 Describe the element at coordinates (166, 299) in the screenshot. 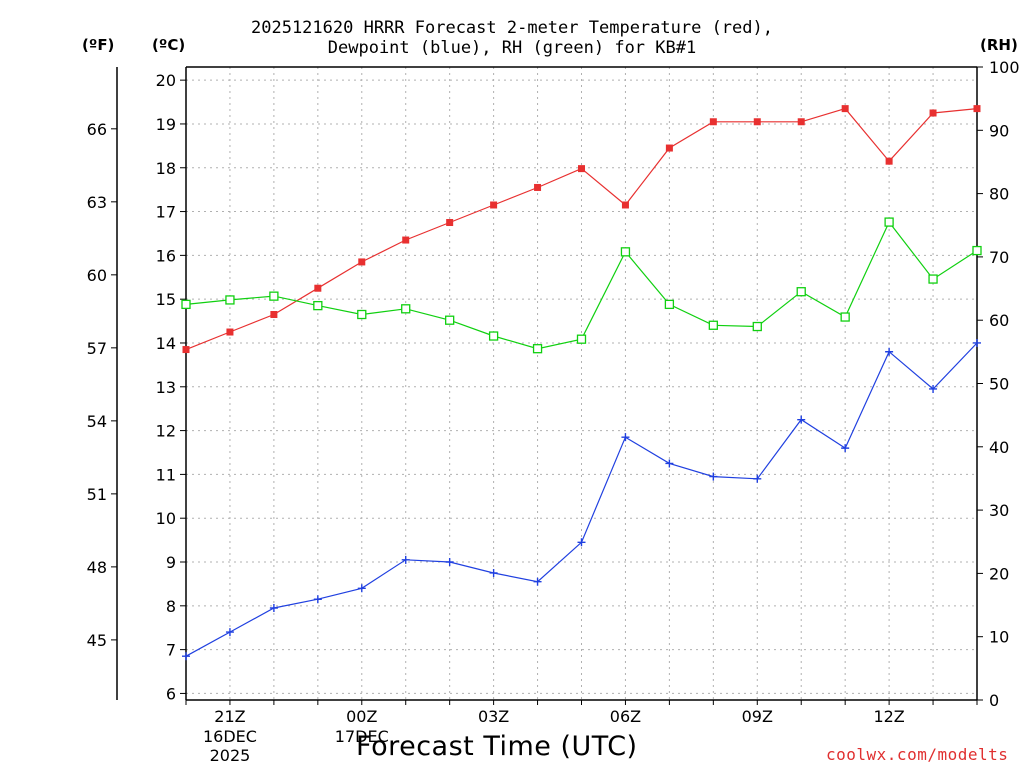

I see `celsius-tick-label: 15` at that location.